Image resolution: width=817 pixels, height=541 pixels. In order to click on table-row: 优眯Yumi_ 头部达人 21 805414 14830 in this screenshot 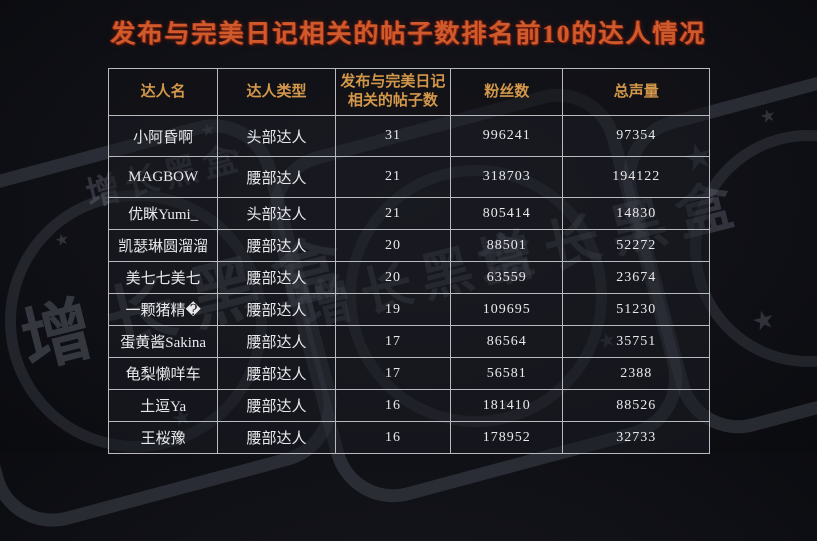, I will do `click(408, 213)`.